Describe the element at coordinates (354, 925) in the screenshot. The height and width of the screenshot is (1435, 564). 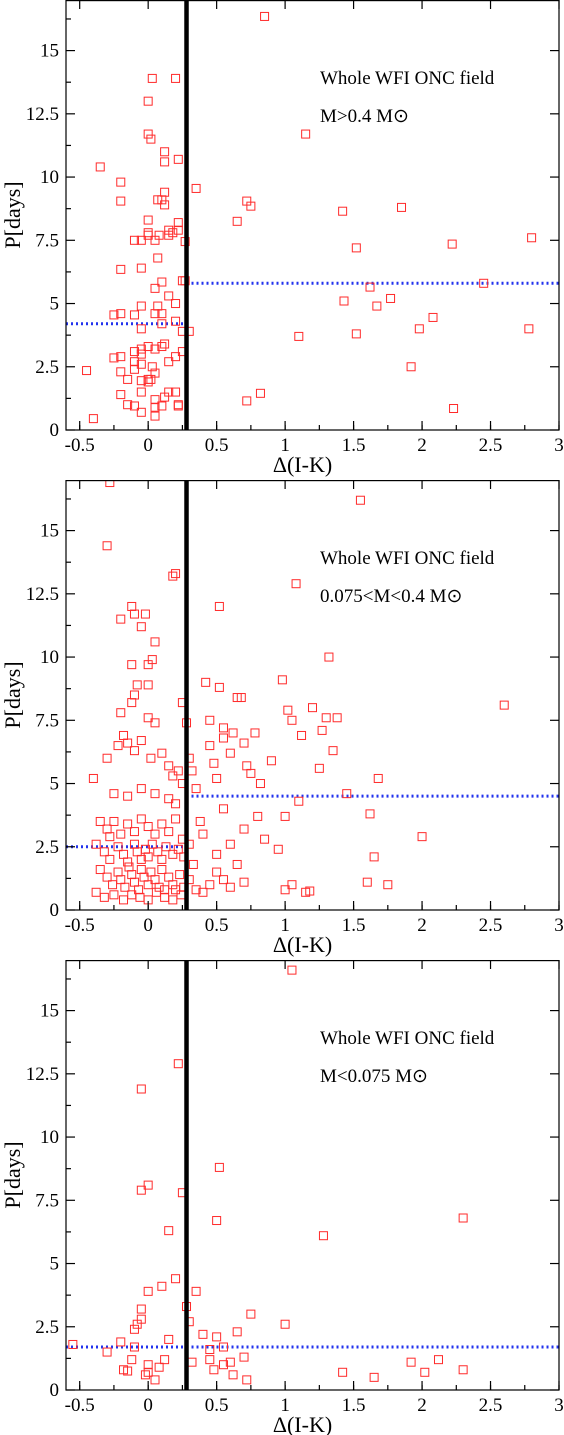
I see `x-tick-label: 1.5` at that location.